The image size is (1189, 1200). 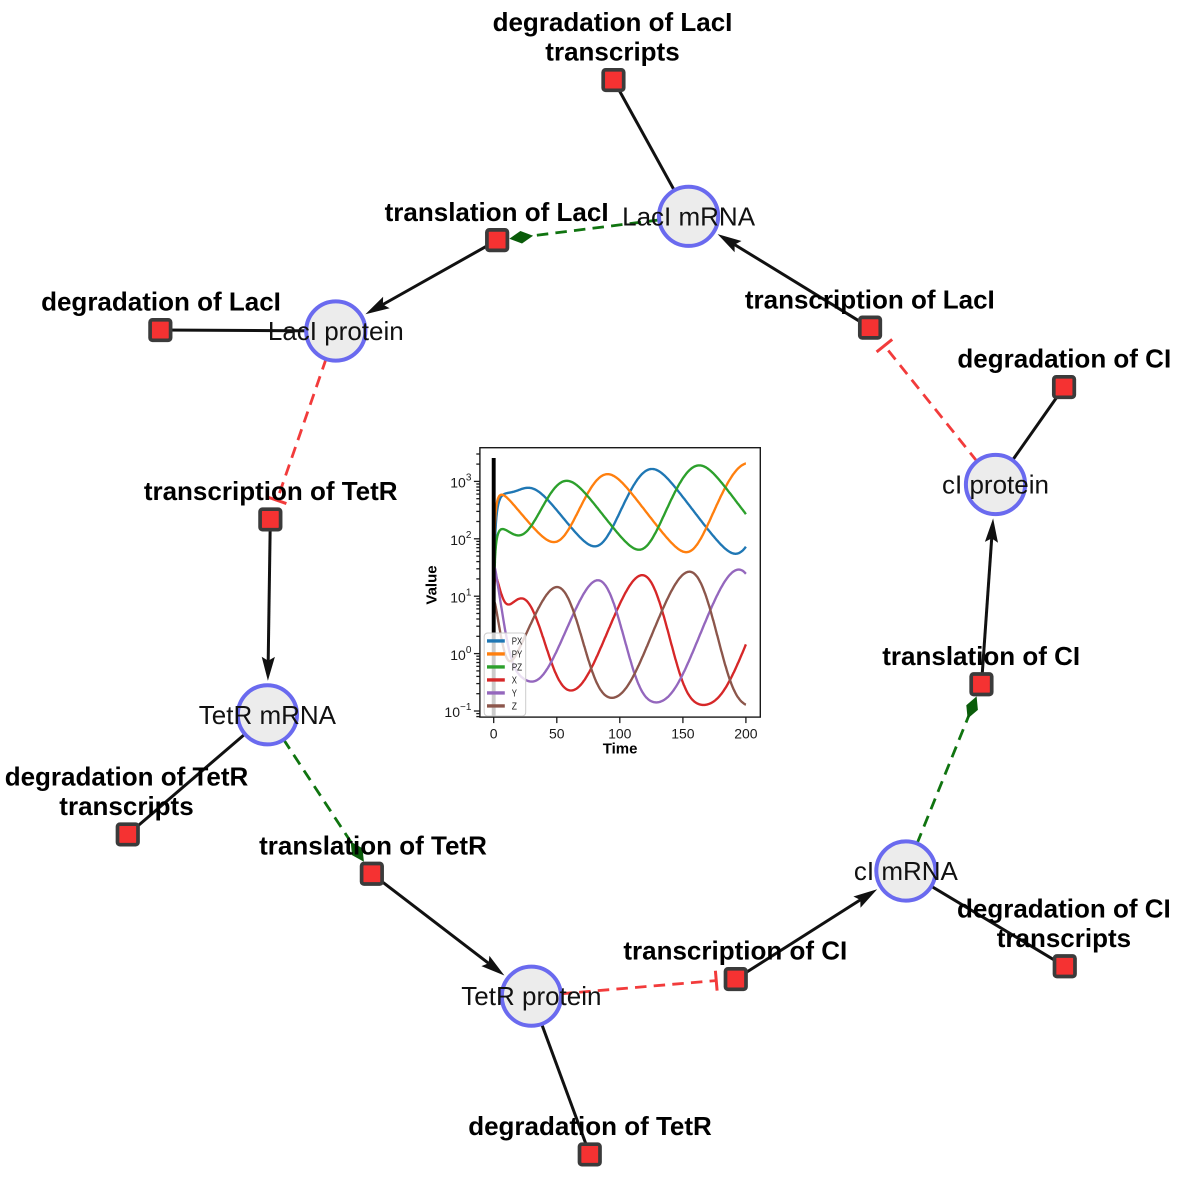 What do you see at coordinates (995, 485) in the screenshot?
I see `svg-text: cI protein` at bounding box center [995, 485].